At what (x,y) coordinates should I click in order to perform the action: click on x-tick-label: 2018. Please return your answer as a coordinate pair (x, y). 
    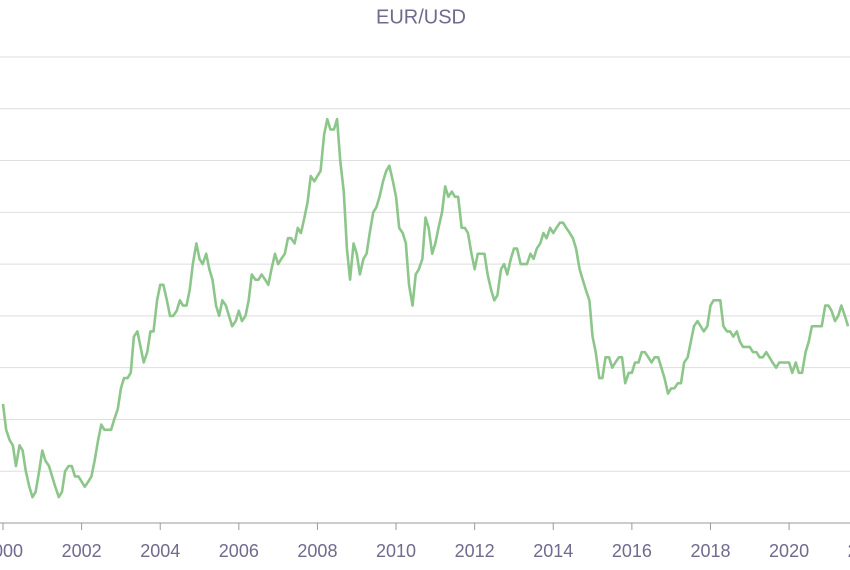
    Looking at the image, I should click on (710, 551).